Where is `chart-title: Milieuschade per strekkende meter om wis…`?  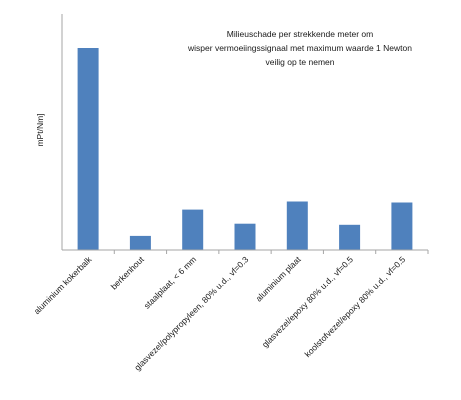 chart-title: Milieuschade per strekkende meter om wis… is located at coordinates (299, 48).